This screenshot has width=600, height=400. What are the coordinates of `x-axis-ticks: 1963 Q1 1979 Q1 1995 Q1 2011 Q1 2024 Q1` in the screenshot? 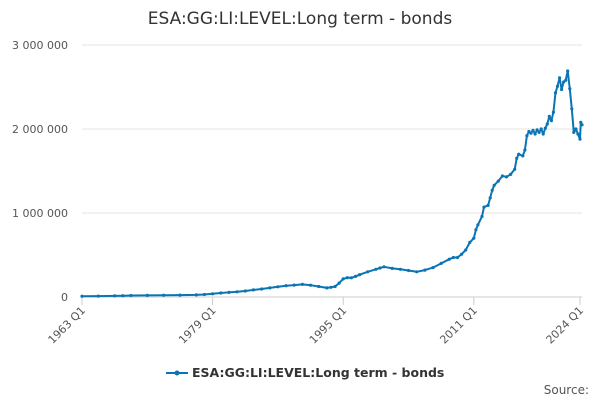 It's located at (316, 321).